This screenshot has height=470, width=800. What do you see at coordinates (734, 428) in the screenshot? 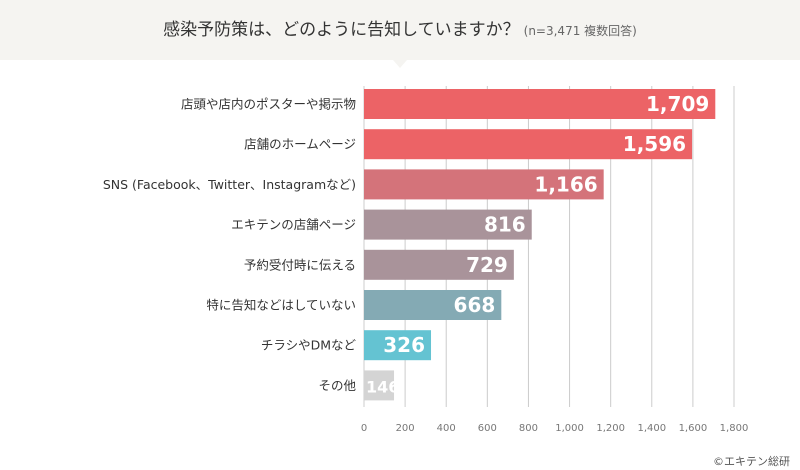
I see `x-tick-label: 1,800` at bounding box center [734, 428].